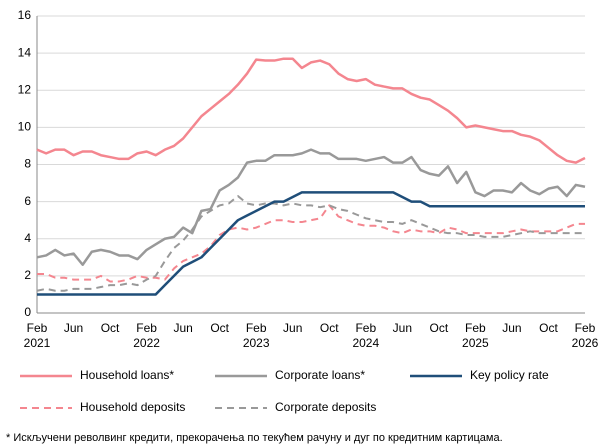  I want to click on x-tick-label: Feb 2024, so click(366, 335).